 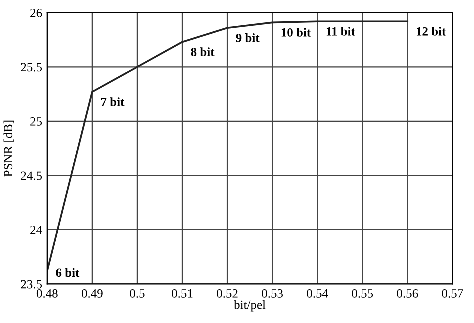 What do you see at coordinates (31, 176) in the screenshot?
I see `y-tick-label: 24.5` at bounding box center [31, 176].